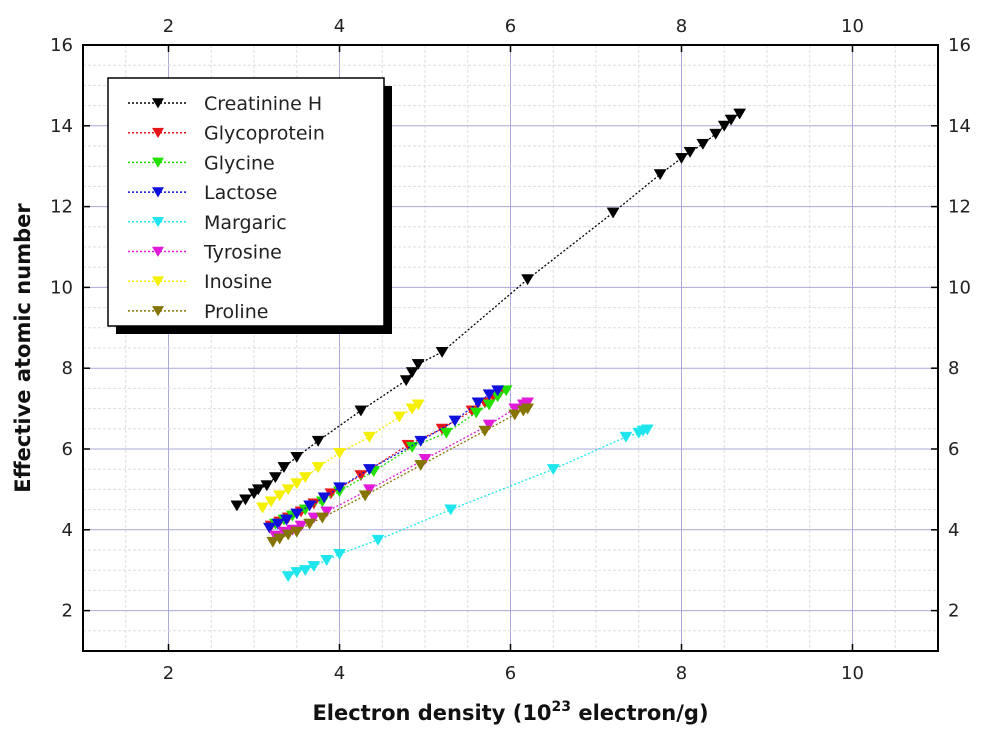  I want to click on x-tick-label-top: 8, so click(681, 26).